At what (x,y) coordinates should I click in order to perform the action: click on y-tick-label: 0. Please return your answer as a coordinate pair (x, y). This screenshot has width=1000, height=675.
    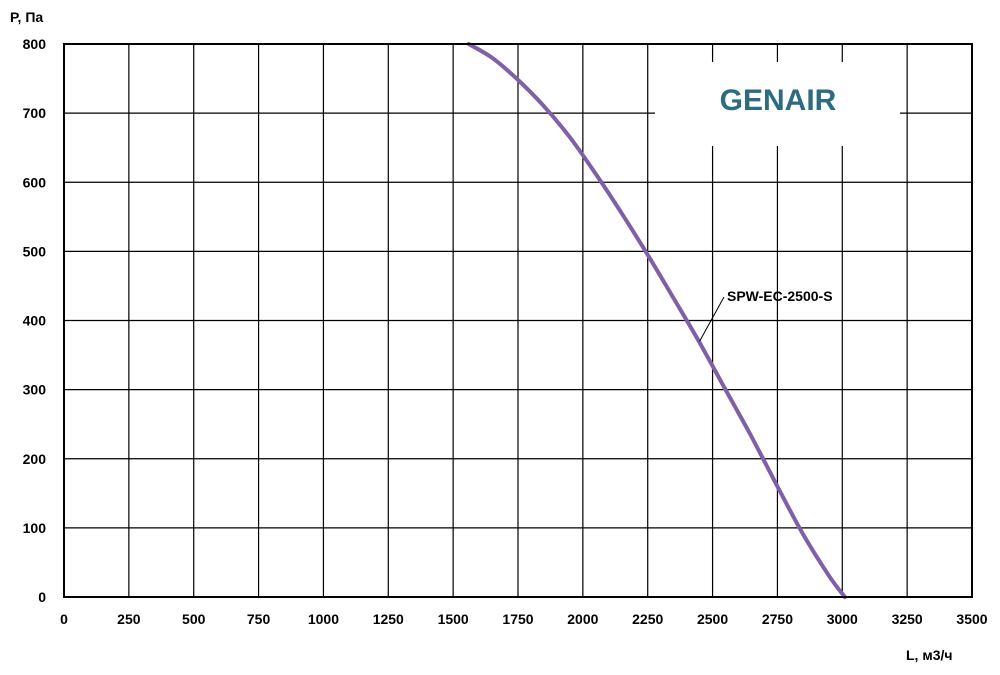
    Looking at the image, I should click on (42, 597).